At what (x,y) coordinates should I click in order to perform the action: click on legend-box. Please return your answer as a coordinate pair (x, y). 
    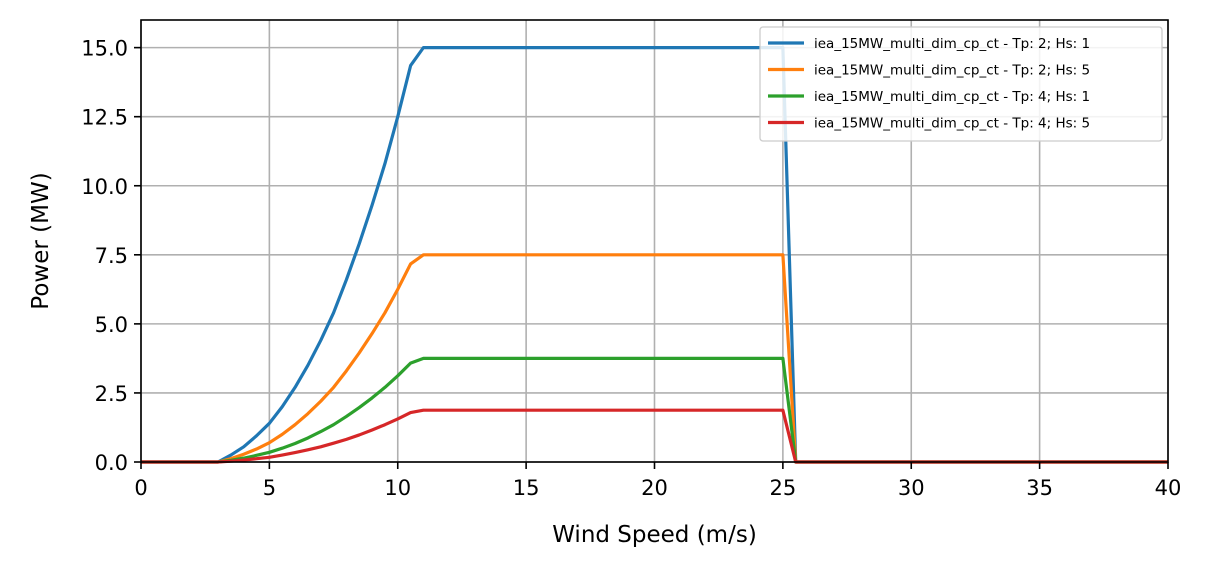
    Looking at the image, I should click on (961, 84).